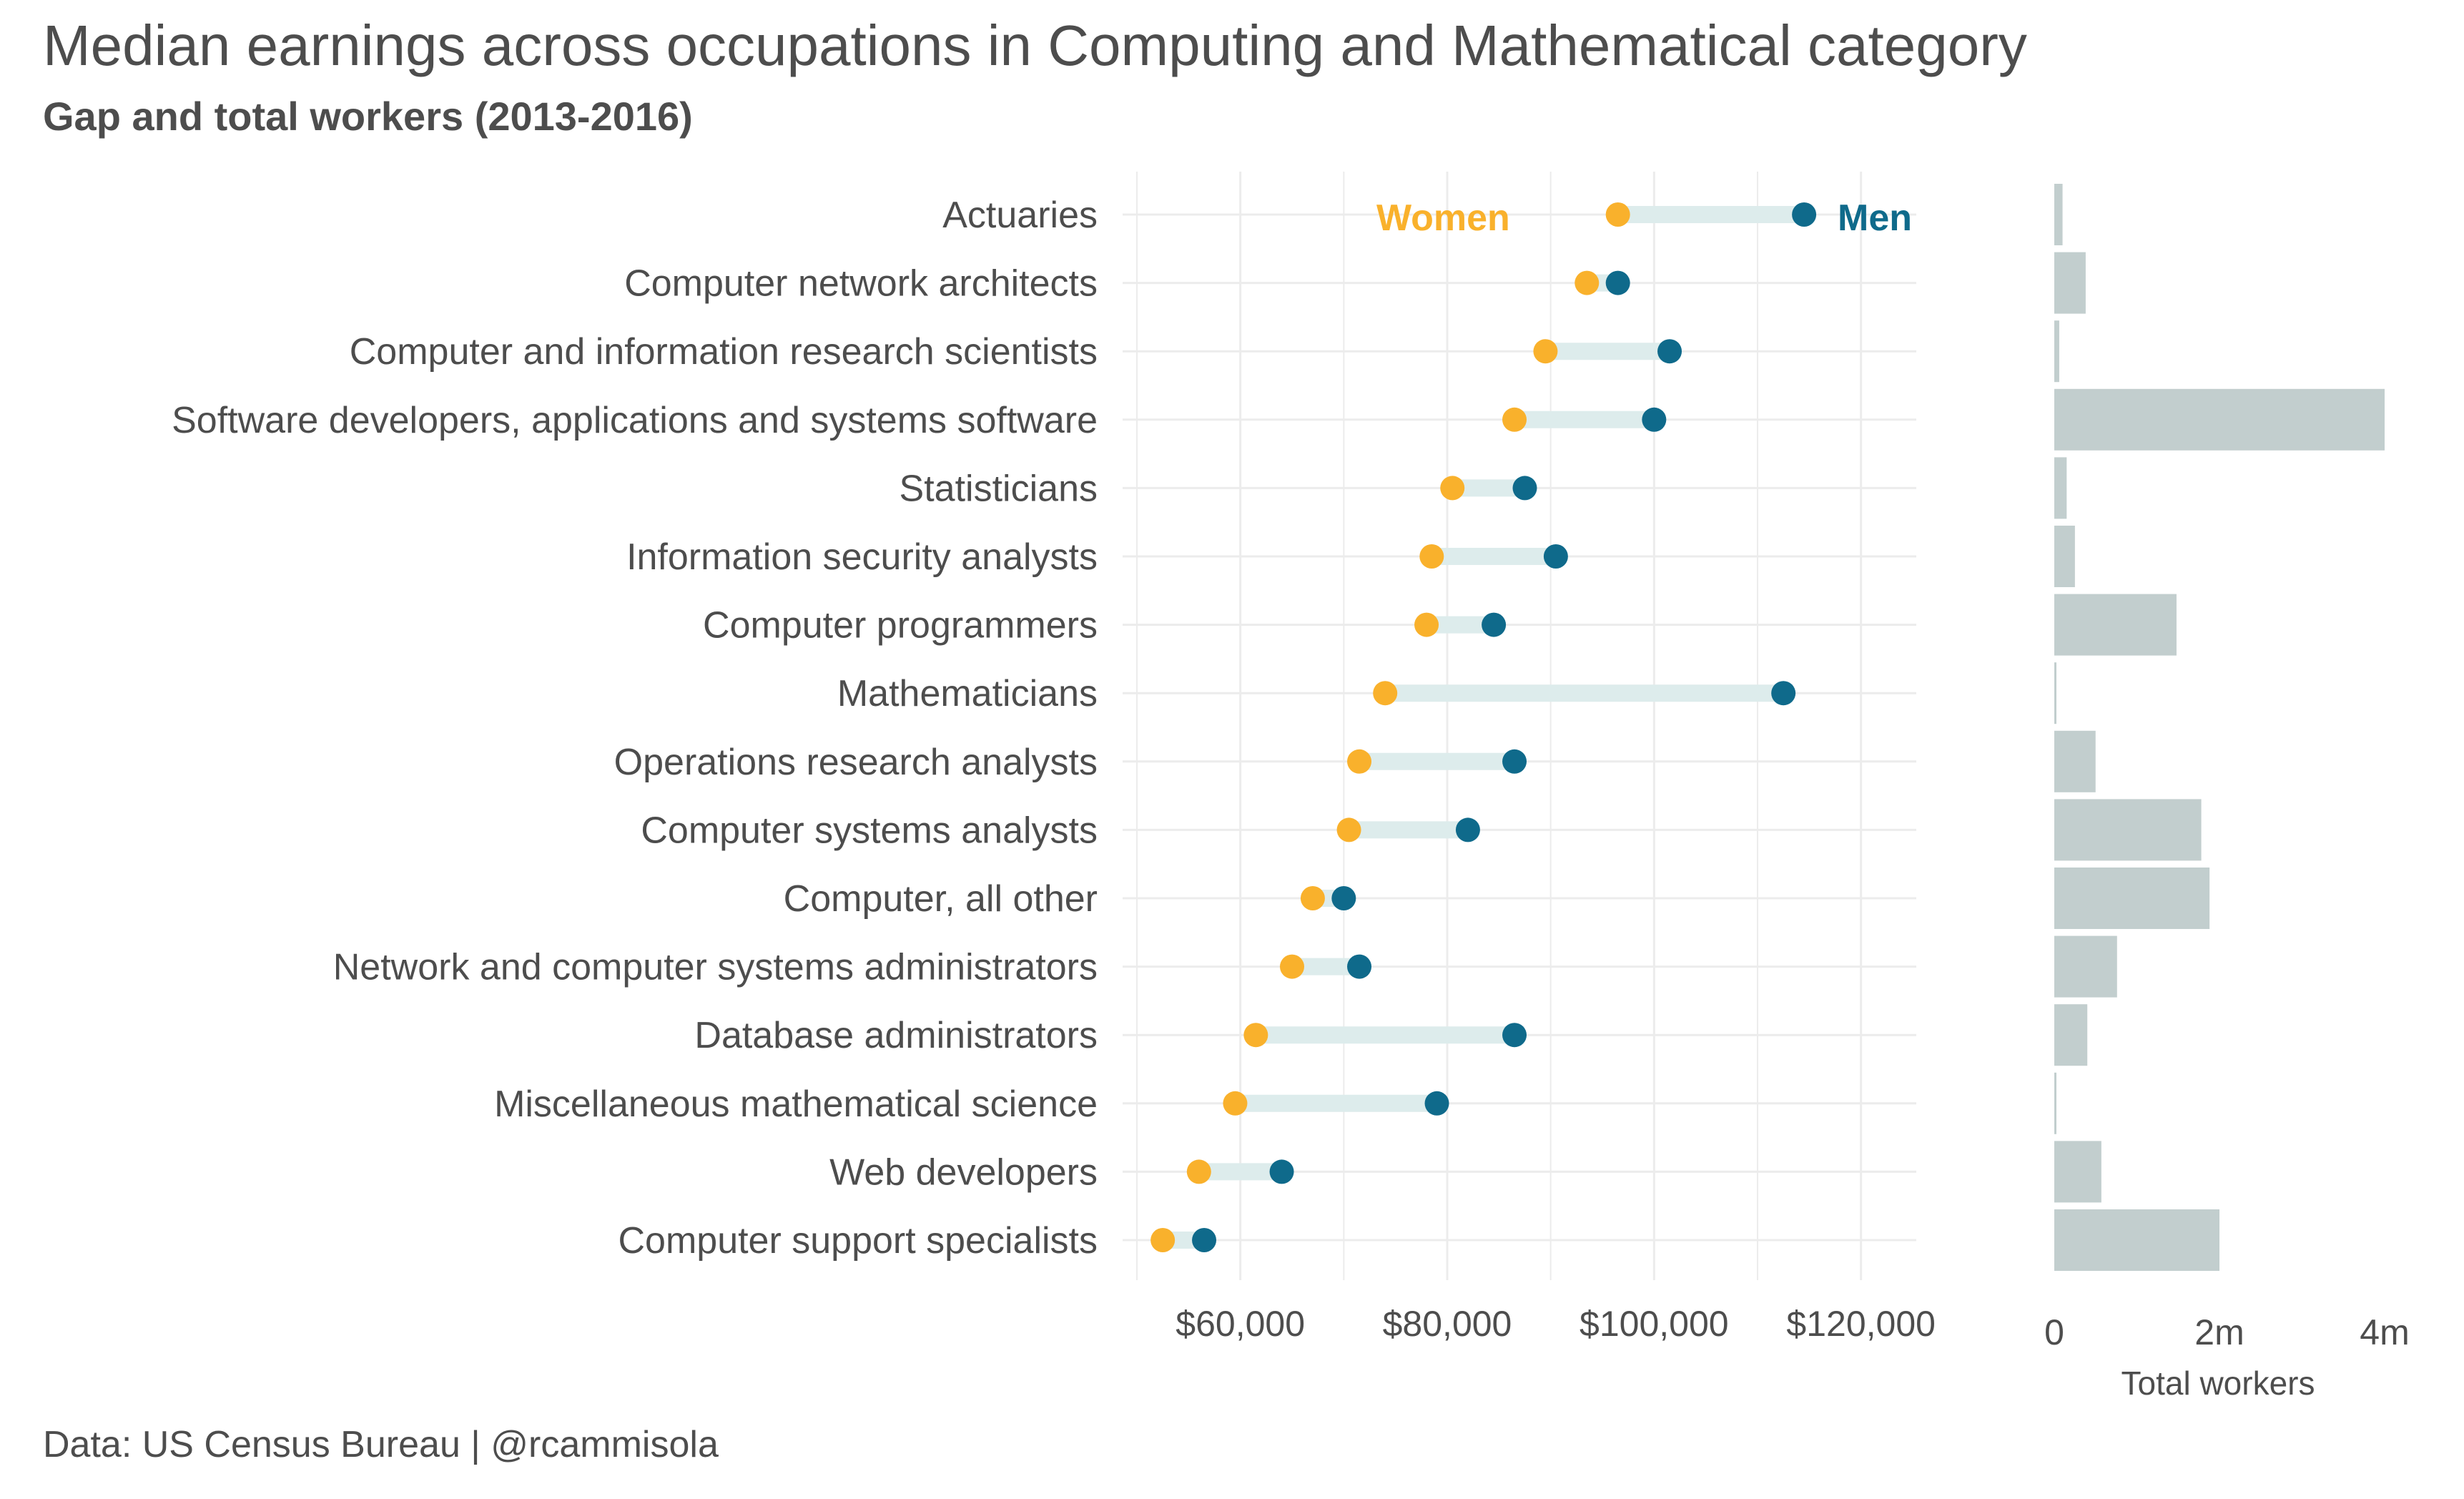 The height and width of the screenshot is (1499, 2464). What do you see at coordinates (1443, 218) in the screenshot?
I see `legend-women-label: Women` at bounding box center [1443, 218].